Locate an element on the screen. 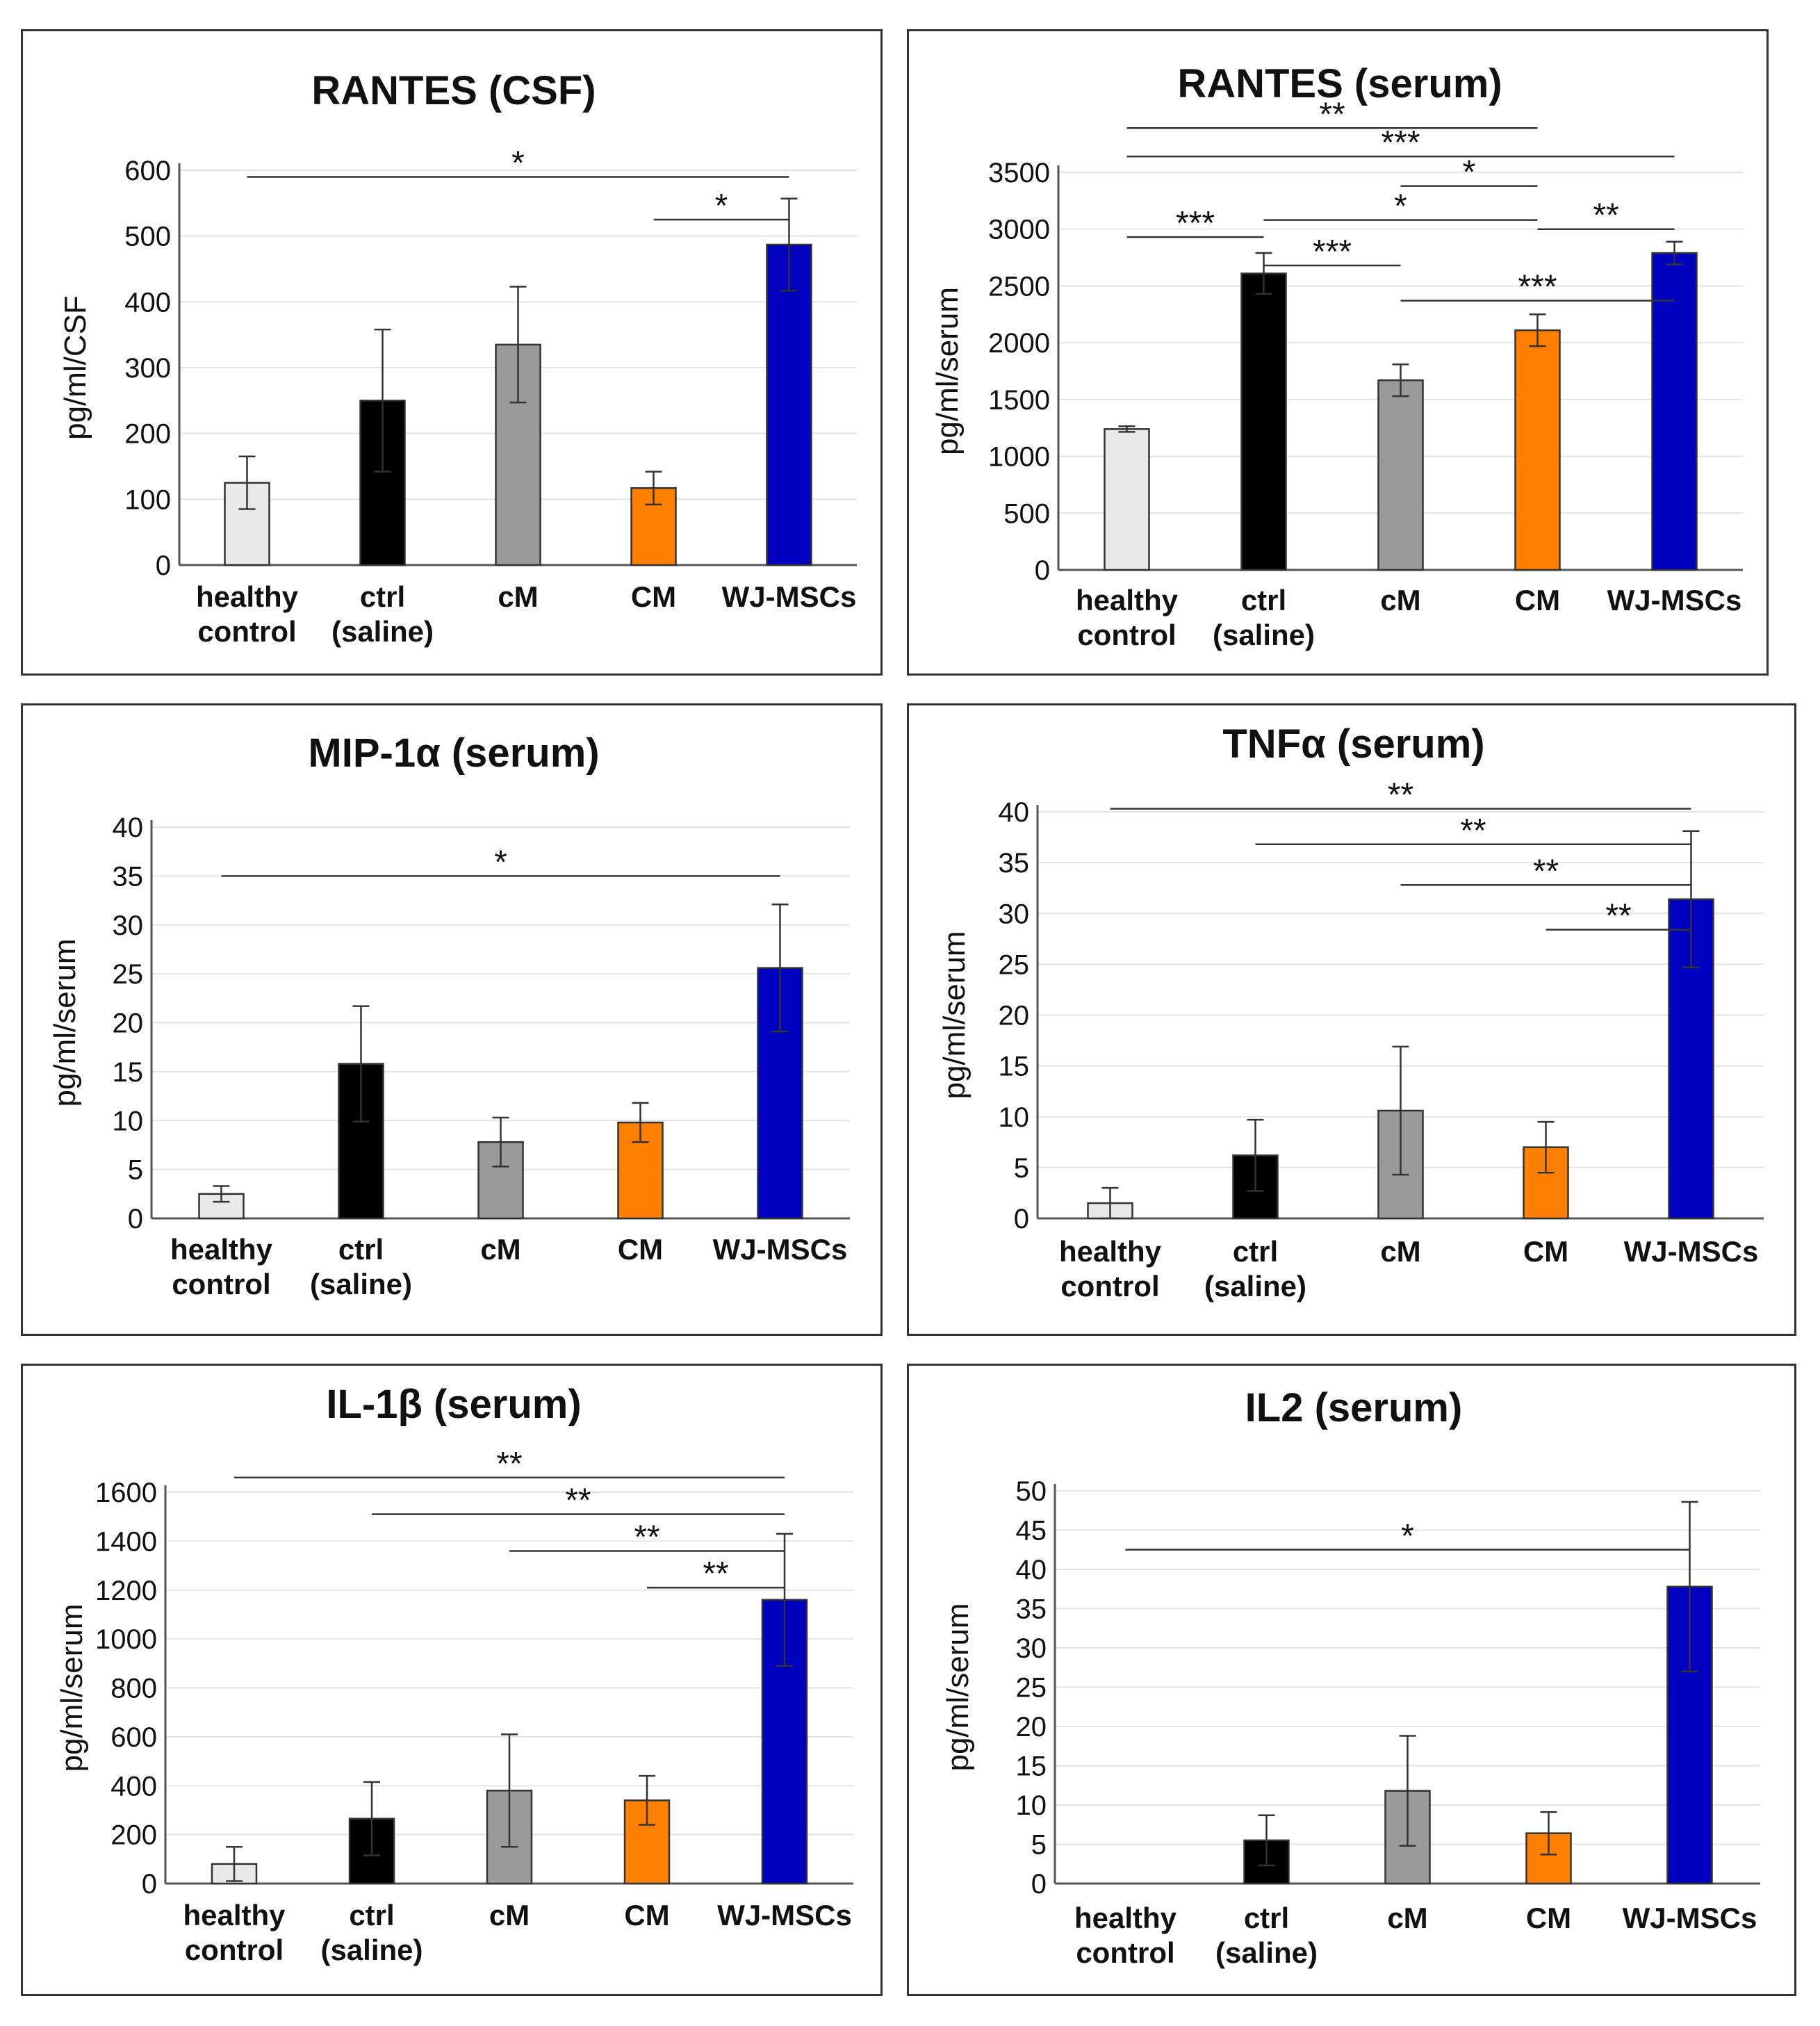 The width and height of the screenshot is (1820, 2026). y-tick-label: 500 is located at coordinates (147, 237).